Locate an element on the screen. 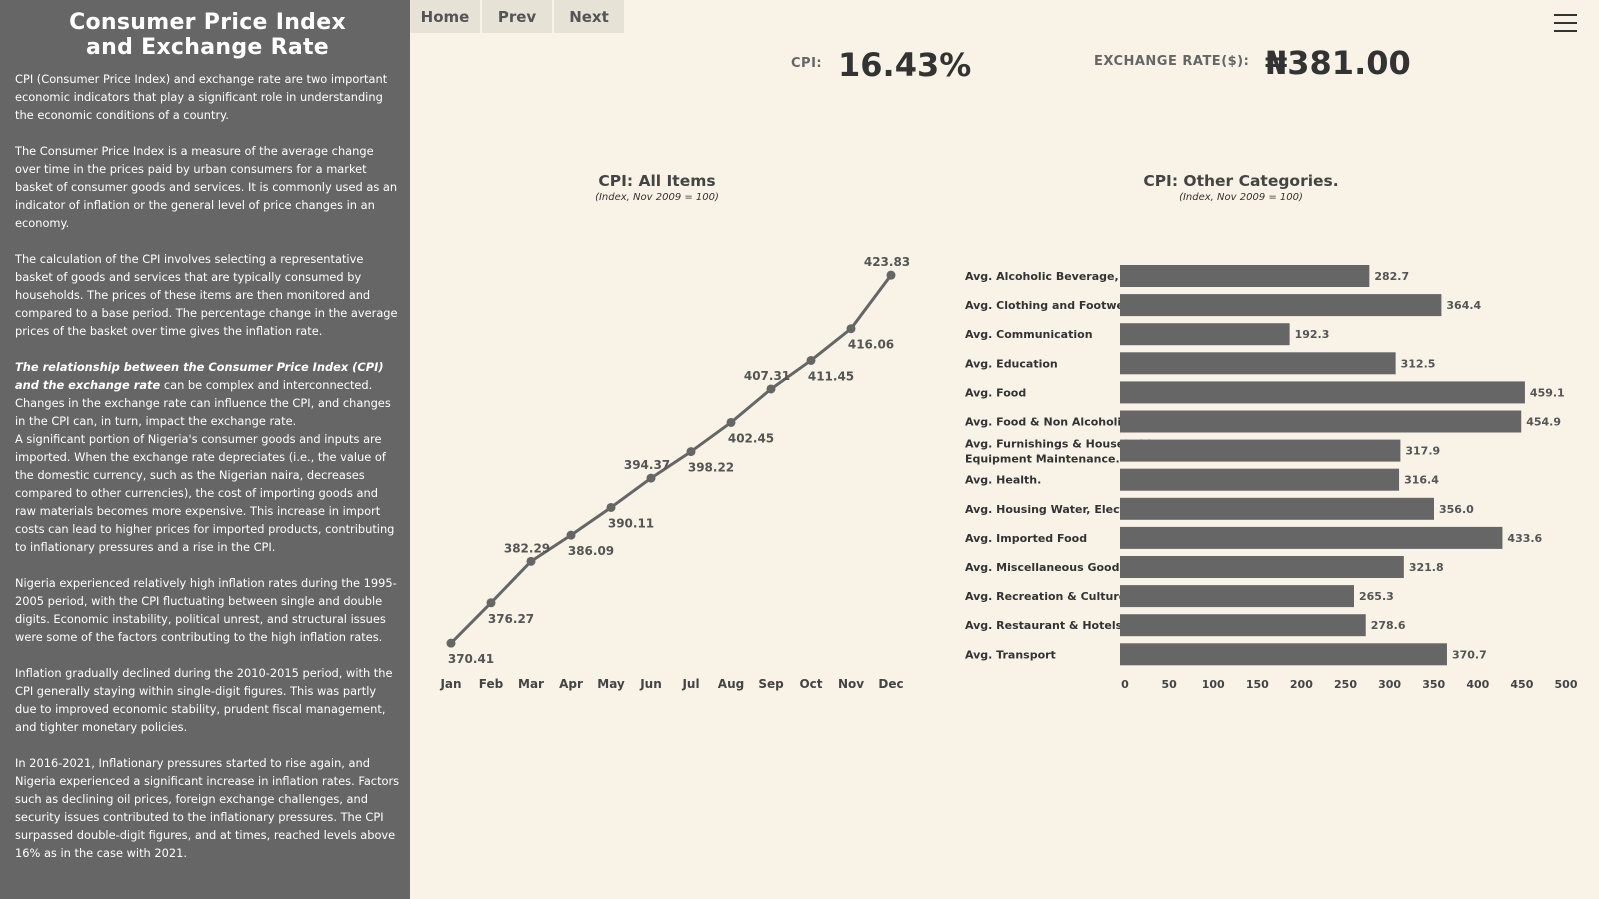  category-label: Avg. Food & Non Alcoholic B.. is located at coordinates (1056, 422).